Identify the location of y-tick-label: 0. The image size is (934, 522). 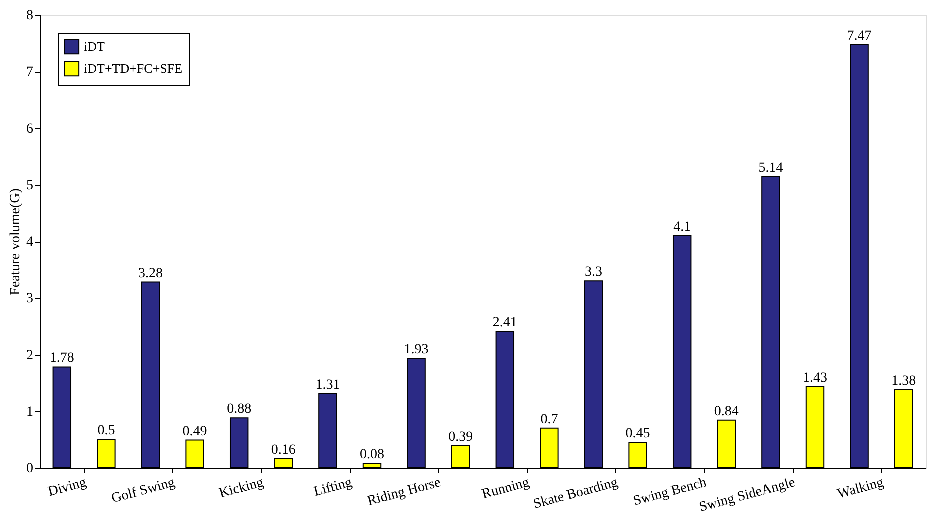
(30, 469).